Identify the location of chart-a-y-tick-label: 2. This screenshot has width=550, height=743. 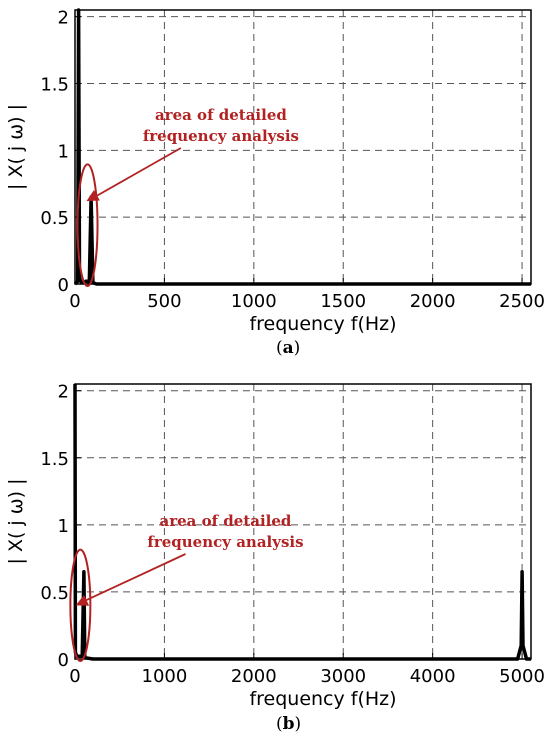
(63, 18).